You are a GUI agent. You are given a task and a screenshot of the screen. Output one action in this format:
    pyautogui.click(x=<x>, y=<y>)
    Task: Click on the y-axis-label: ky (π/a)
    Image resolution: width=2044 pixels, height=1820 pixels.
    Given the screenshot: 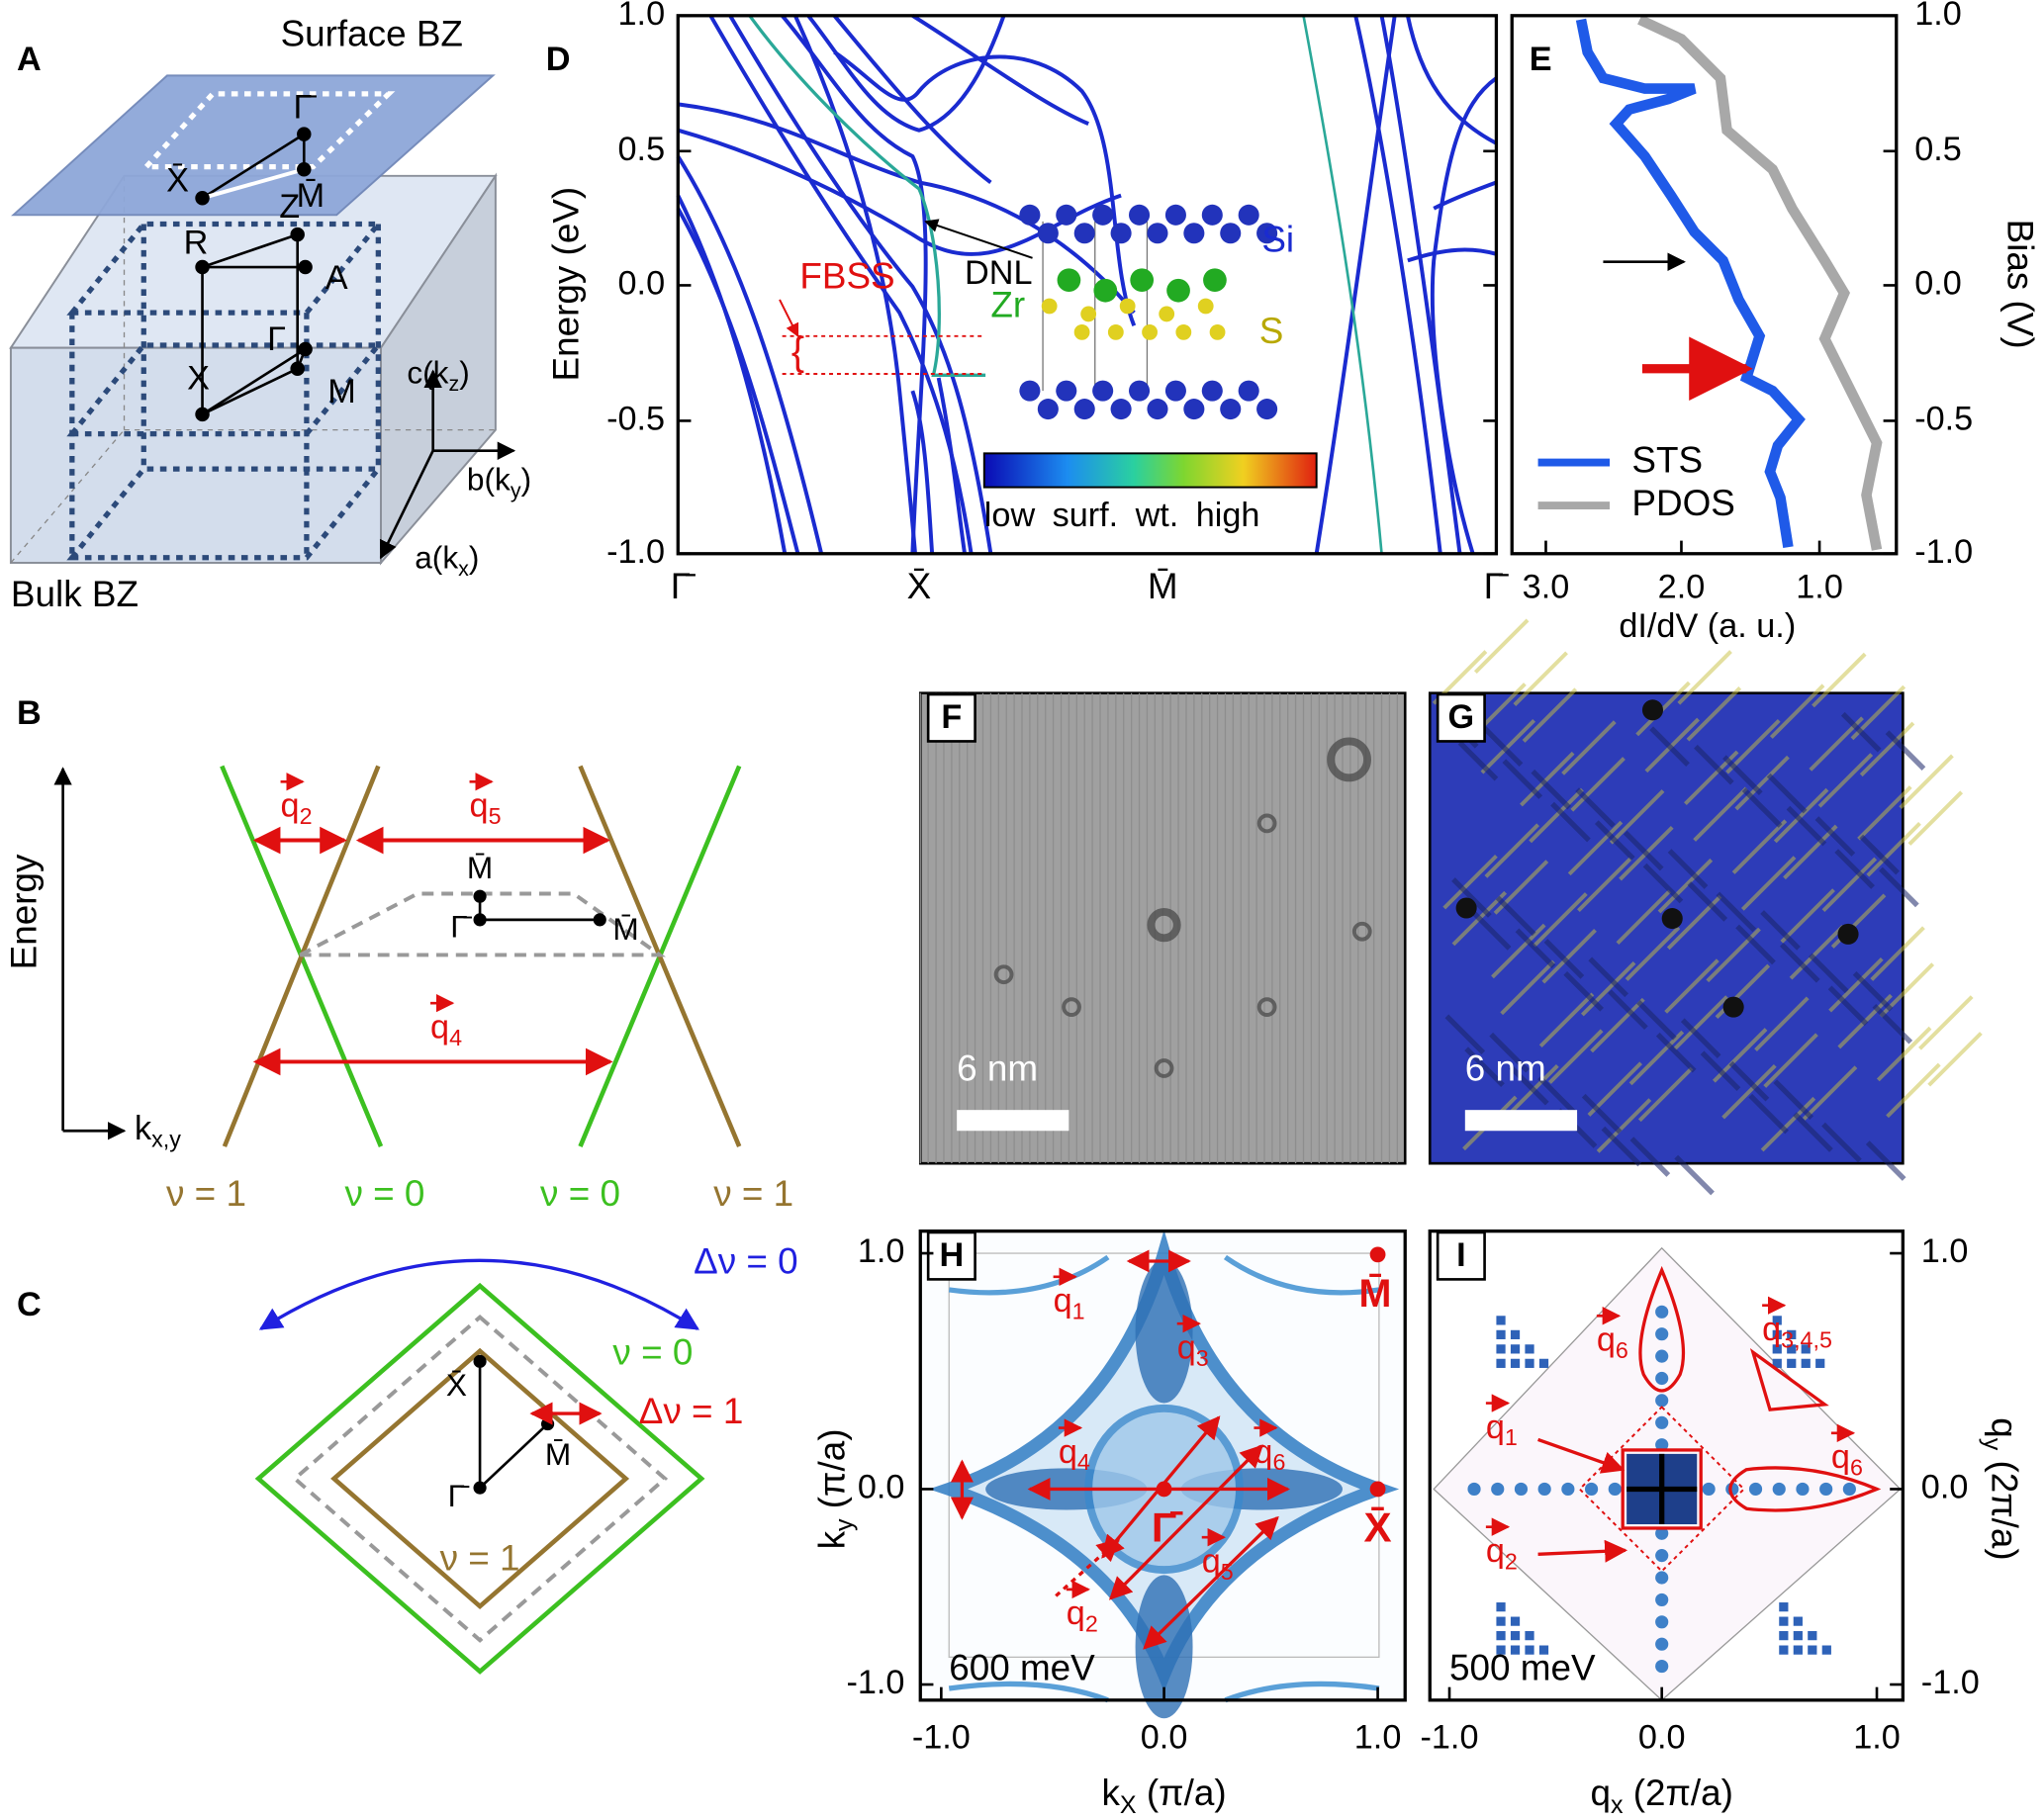 What is the action you would take?
    pyautogui.click(x=834, y=1488)
    